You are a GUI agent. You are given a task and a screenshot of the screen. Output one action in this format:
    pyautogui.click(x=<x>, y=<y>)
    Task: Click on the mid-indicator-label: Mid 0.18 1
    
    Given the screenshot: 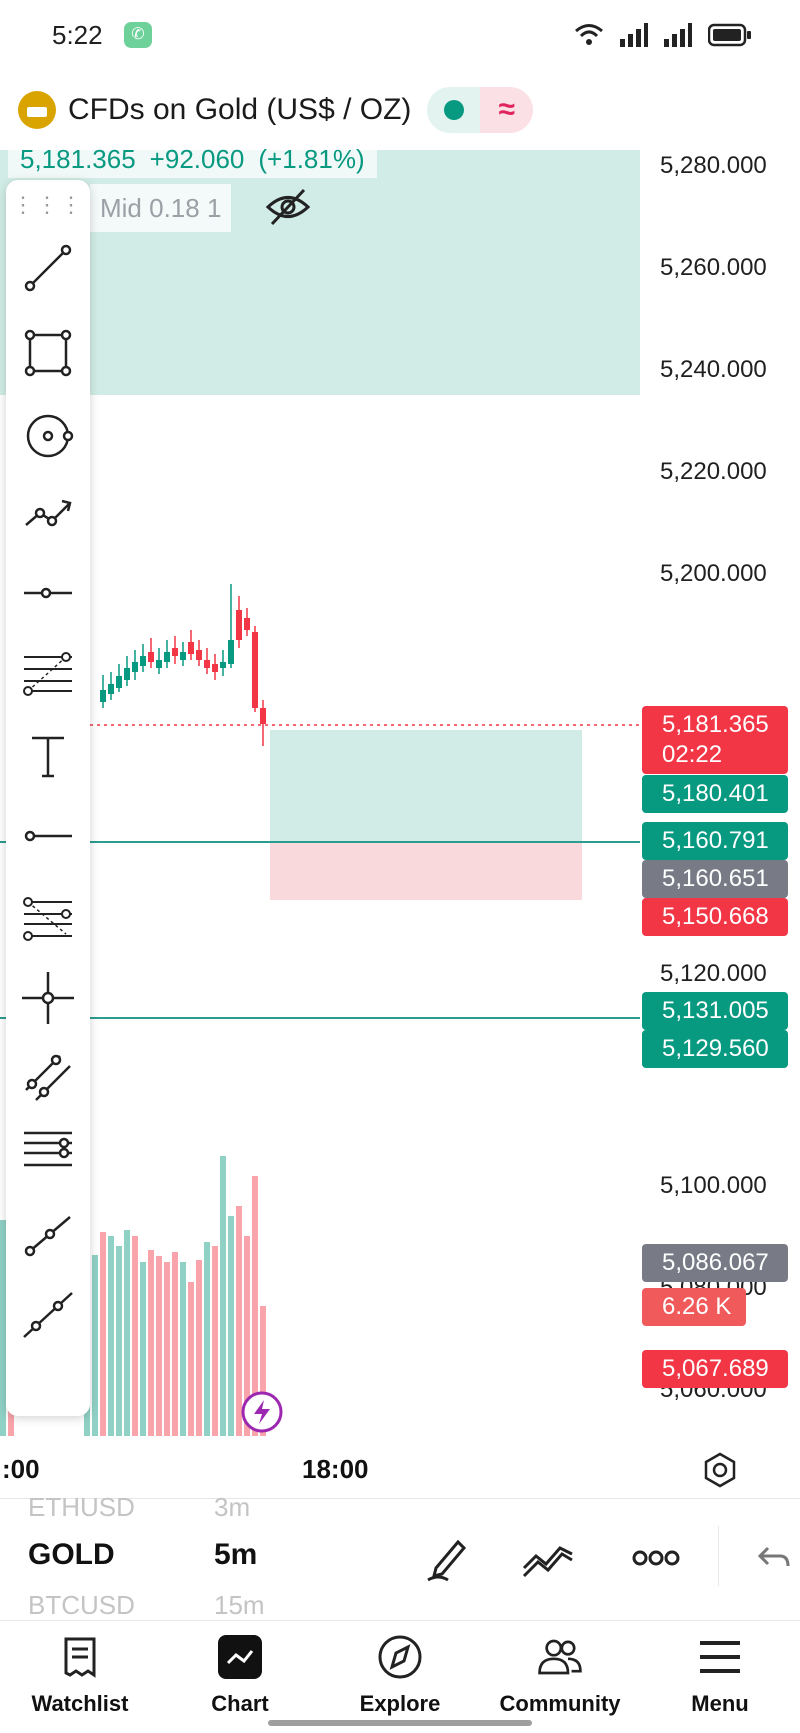 What is the action you would take?
    pyautogui.click(x=161, y=208)
    